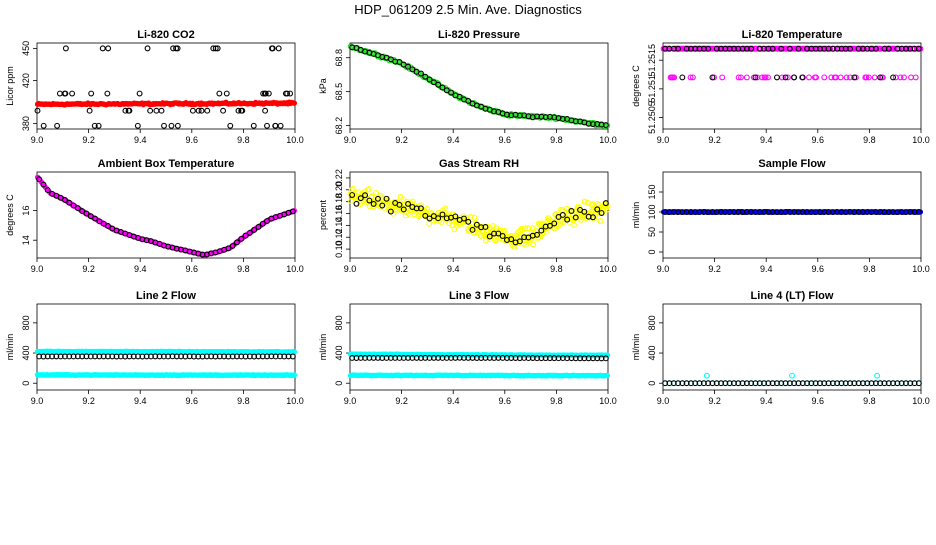  I want to click on y-tick-label: 150, so click(652, 191).